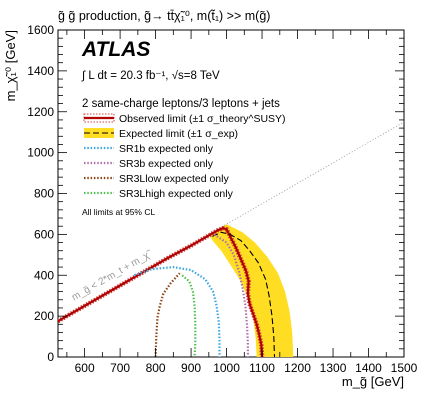 The image size is (429, 406). What do you see at coordinates (112, 275) in the screenshot?
I see `diagonal-kinematic-label: m_g̃ < 2*m_t + m_χ̃` at bounding box center [112, 275].